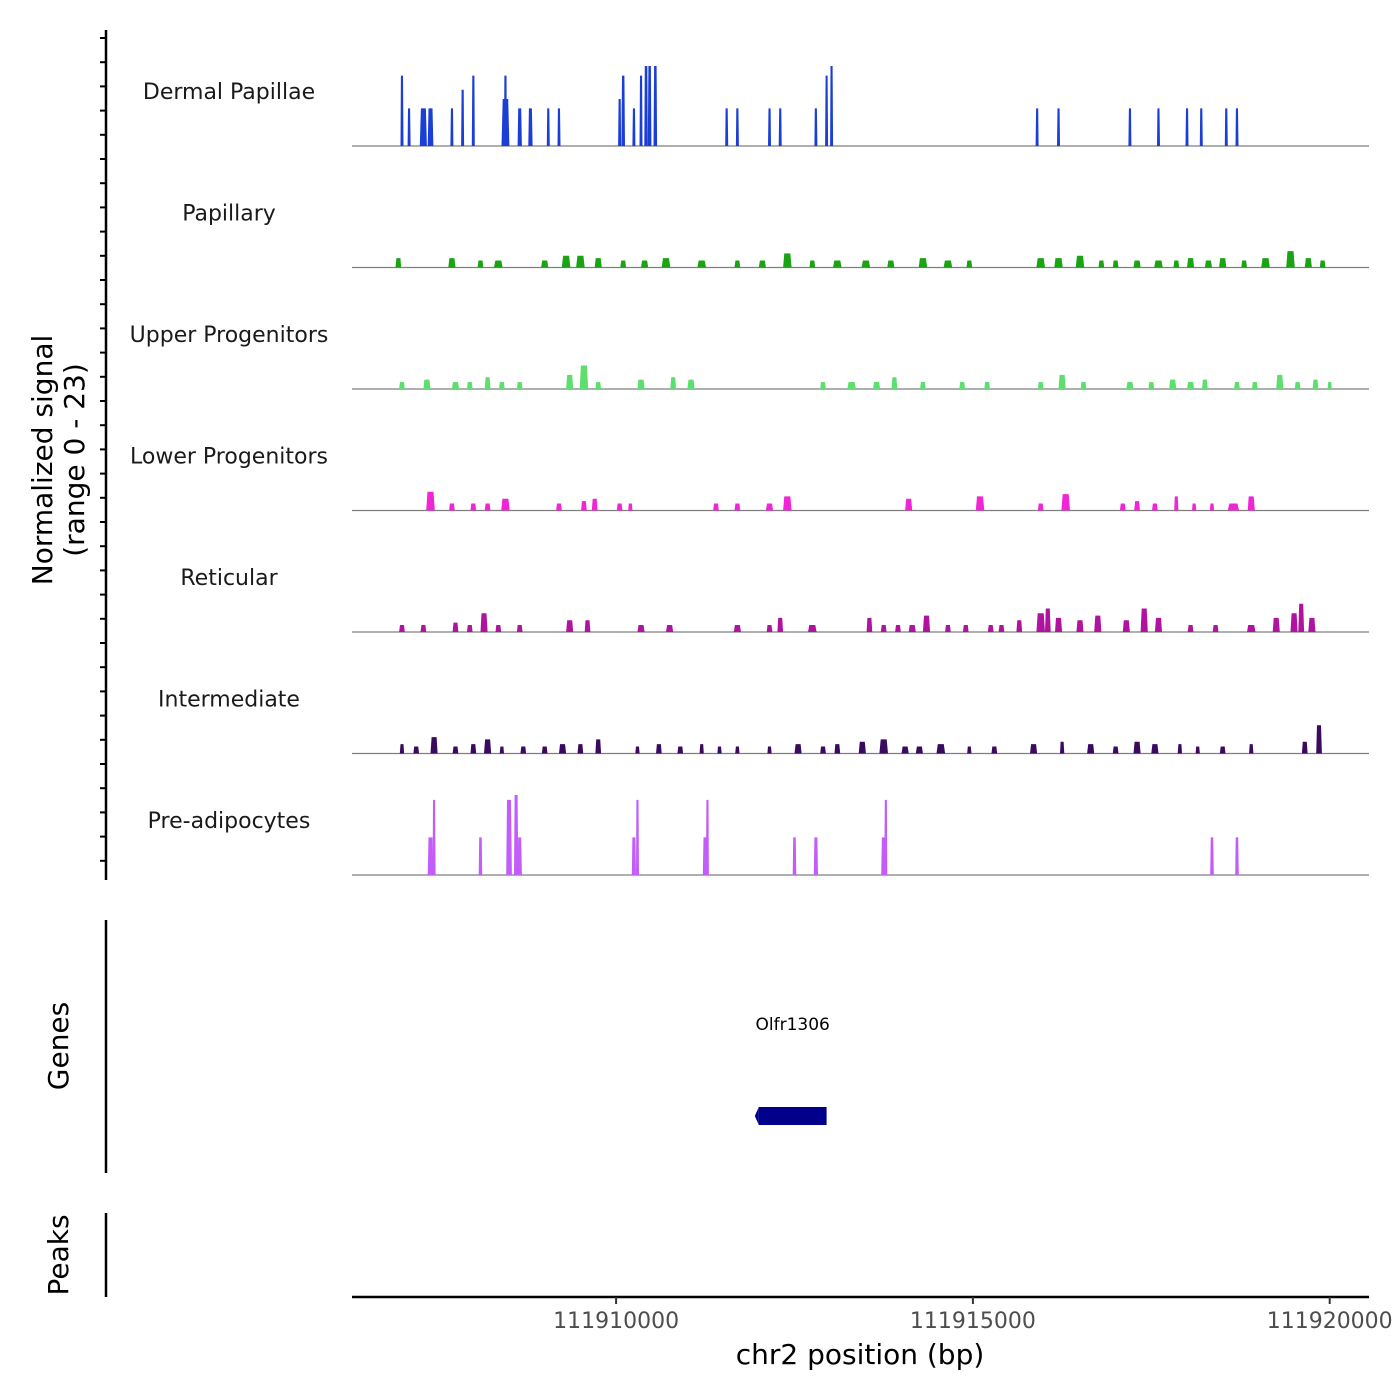 The image size is (1400, 1400). I want to click on x-axis: 111910000 111915000 111920000, so click(872, 1314).